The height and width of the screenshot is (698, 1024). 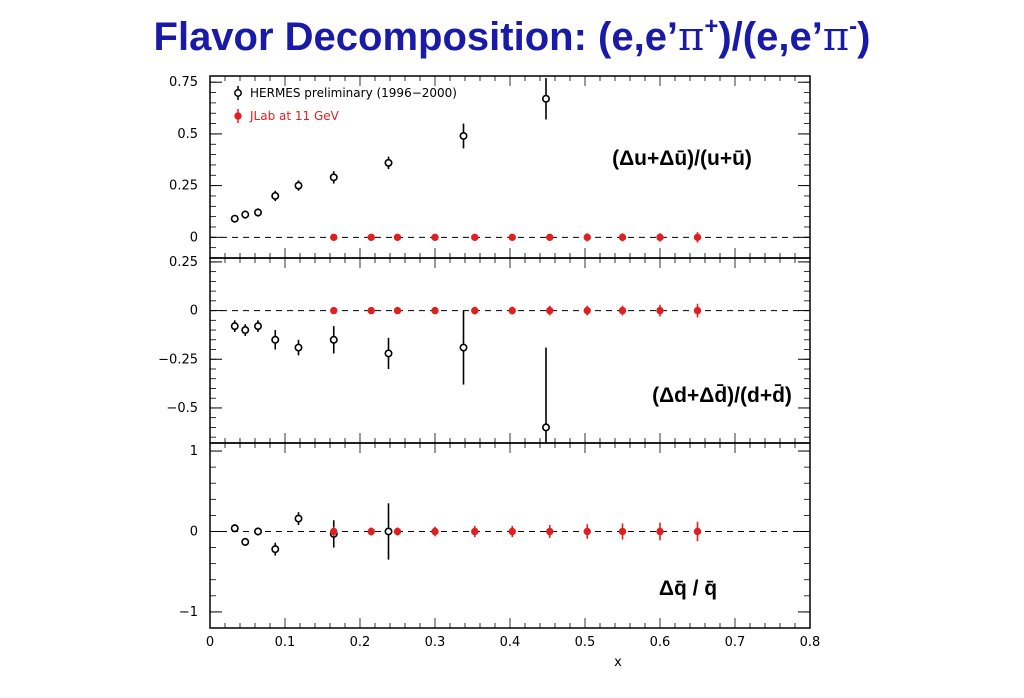 I want to click on x-axis-label: x, so click(x=618, y=662).